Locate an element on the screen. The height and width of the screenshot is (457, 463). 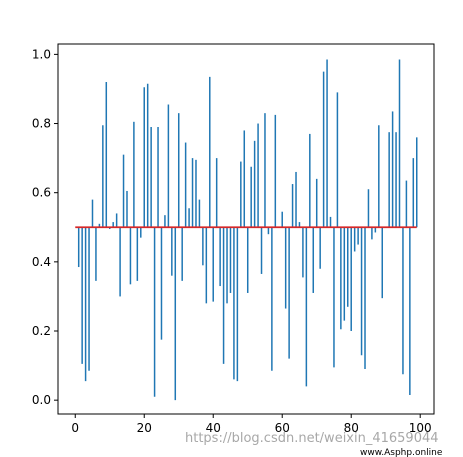
y-tick-label: 0.2 is located at coordinates (41, 331).